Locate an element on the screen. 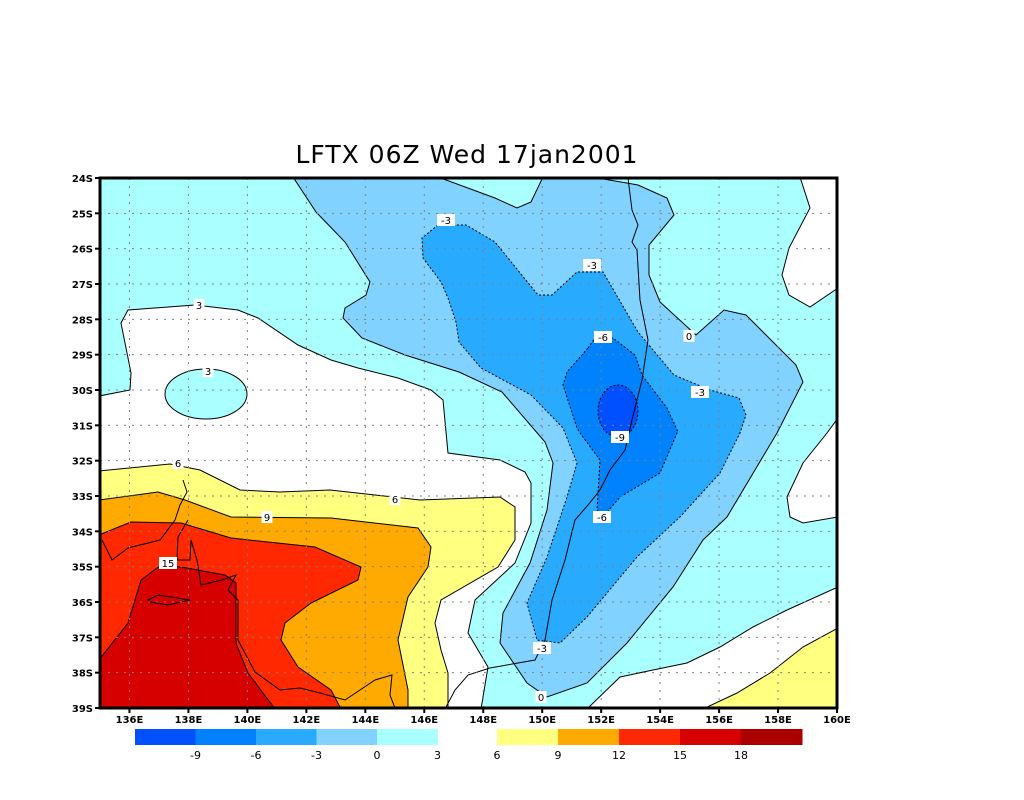 This screenshot has height=800, width=1024. y-tick-label: 38S is located at coordinates (82, 674).